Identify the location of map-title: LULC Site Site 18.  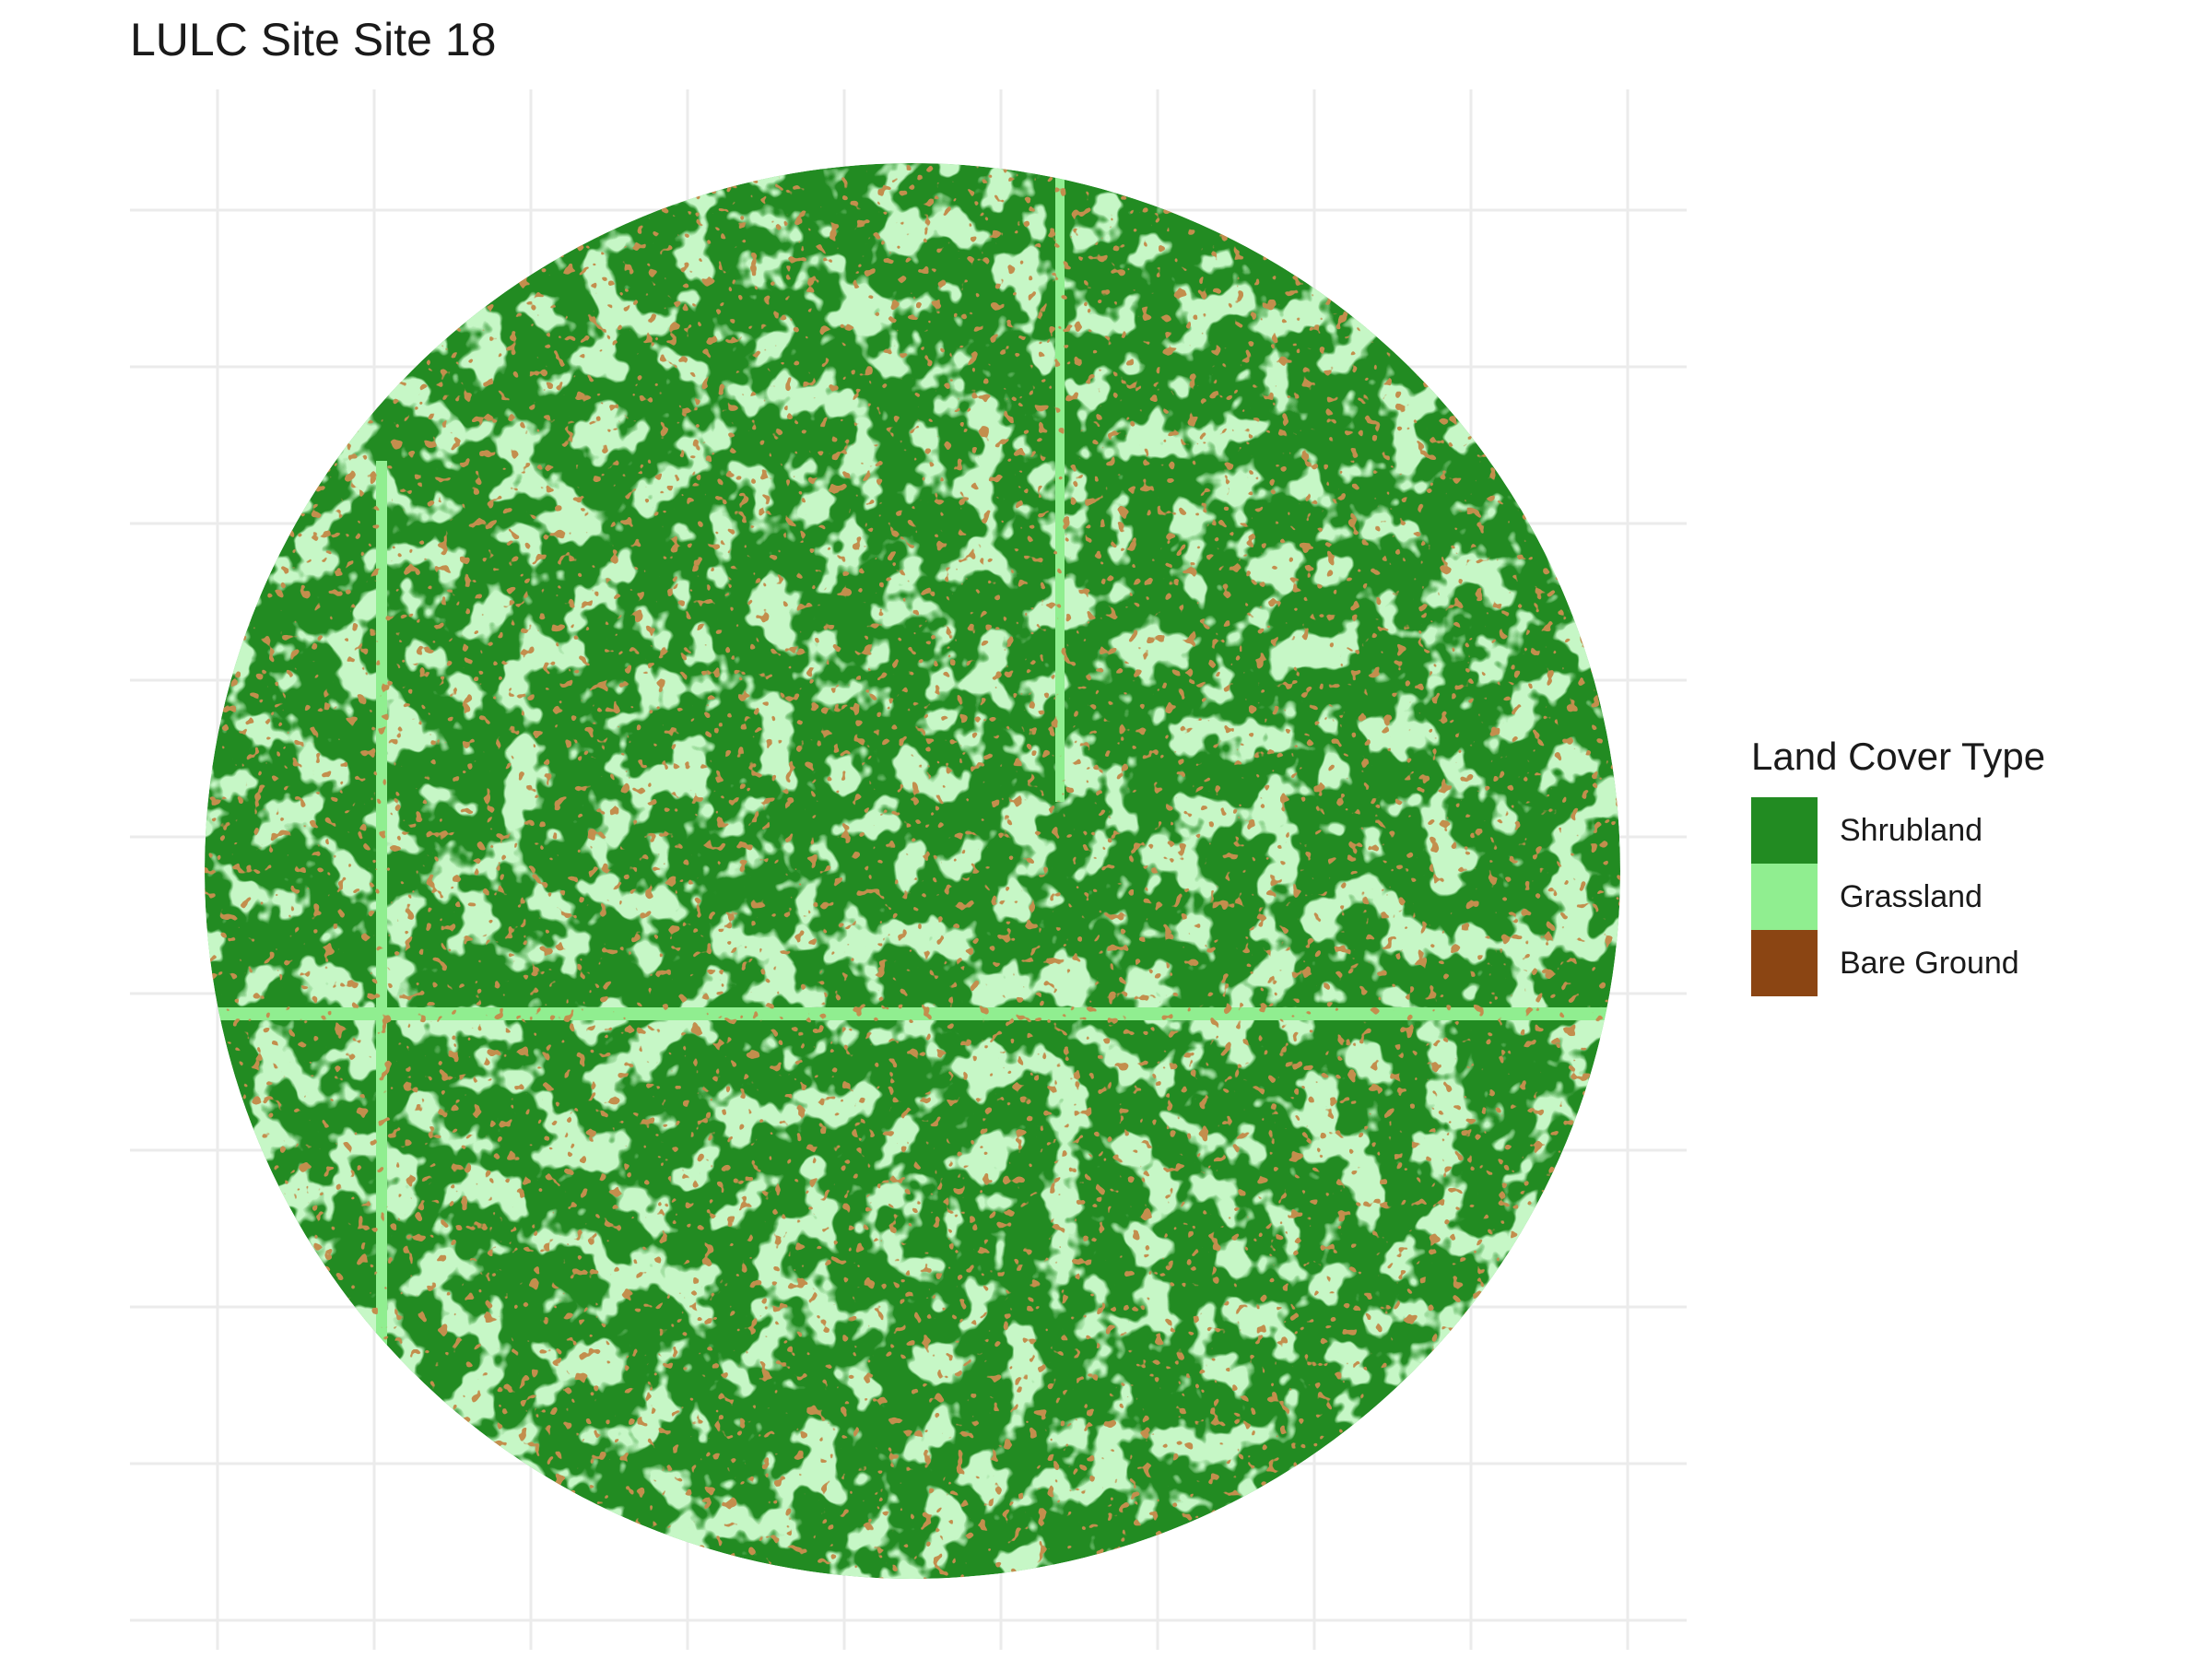
(313, 39).